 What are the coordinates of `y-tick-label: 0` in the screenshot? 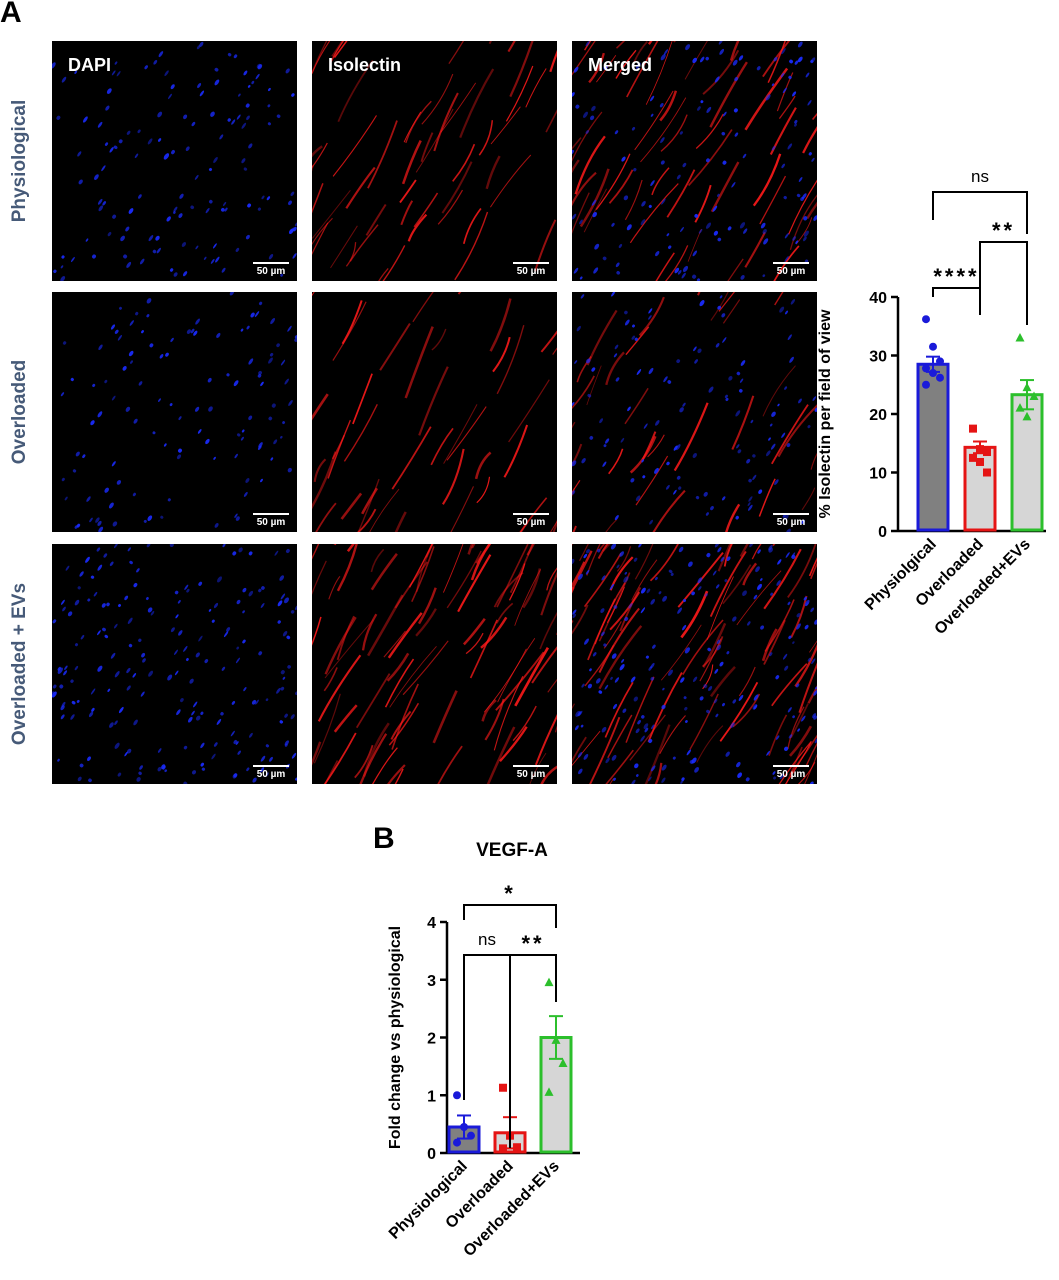 It's located at (882, 532).